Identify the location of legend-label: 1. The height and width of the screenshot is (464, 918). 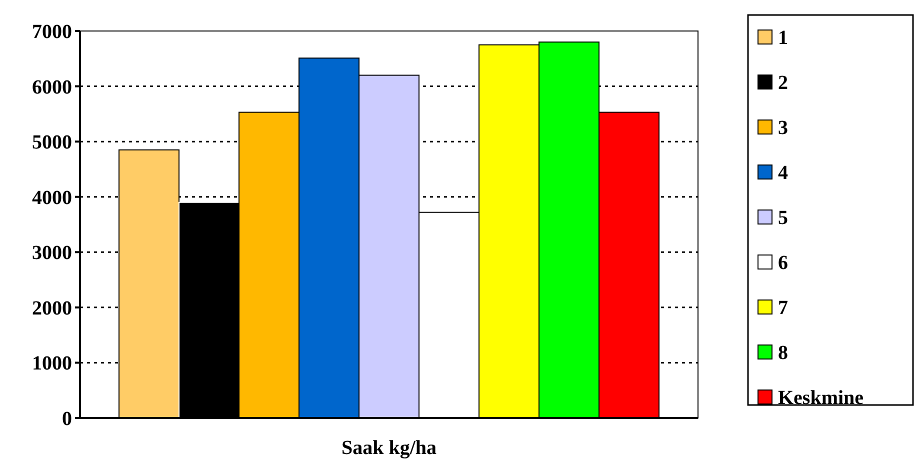
(783, 38).